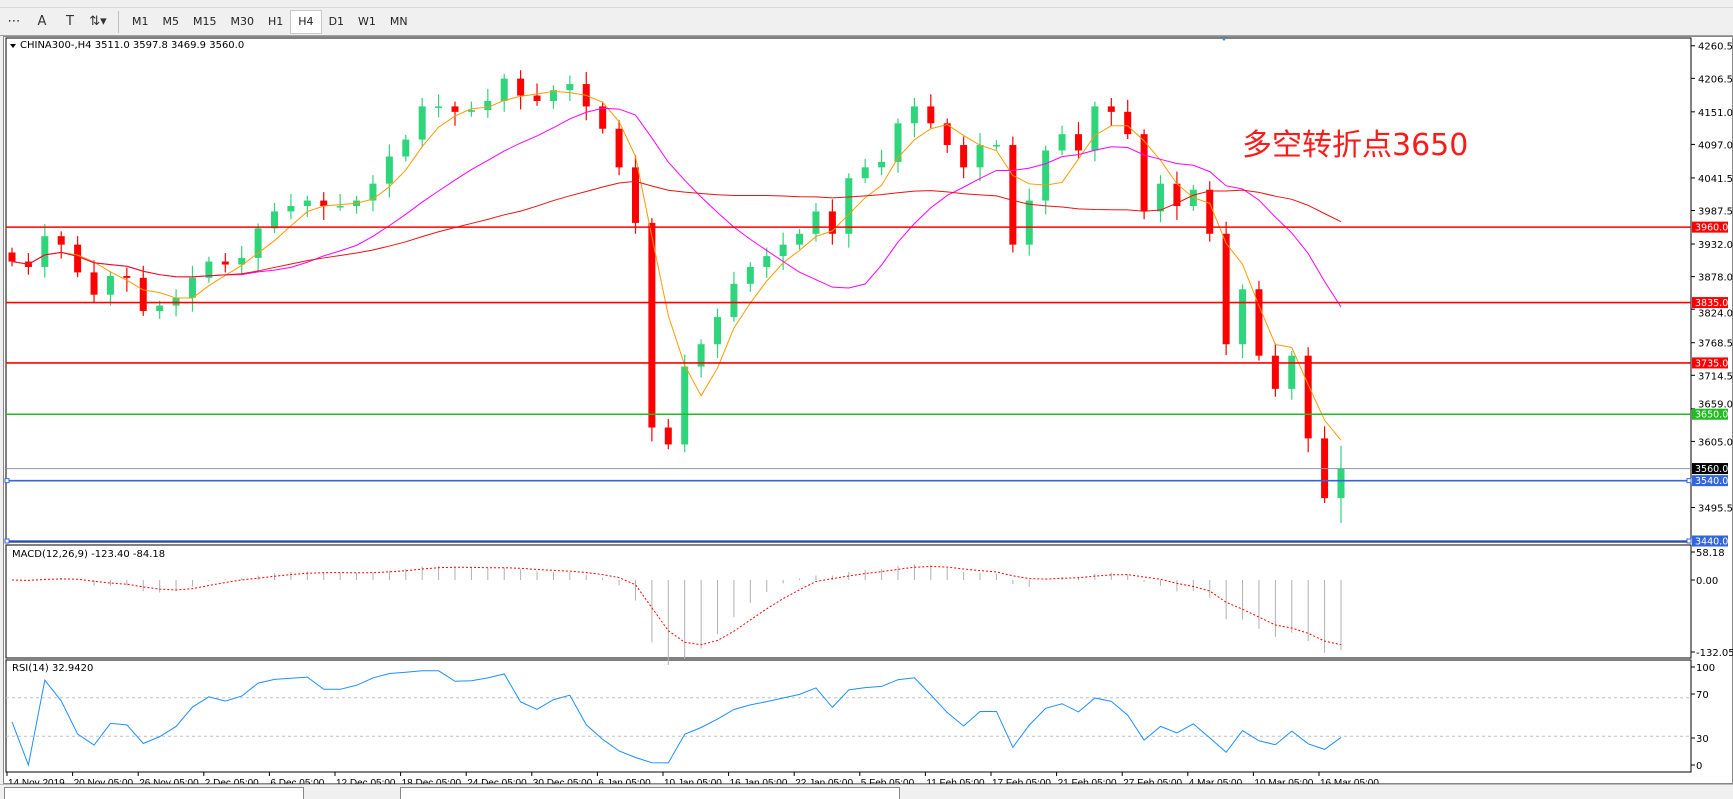 The width and height of the screenshot is (1733, 799). Describe the element at coordinates (624, 781) in the screenshot. I see `time-axis-label: 6 Jan 05:00` at that location.